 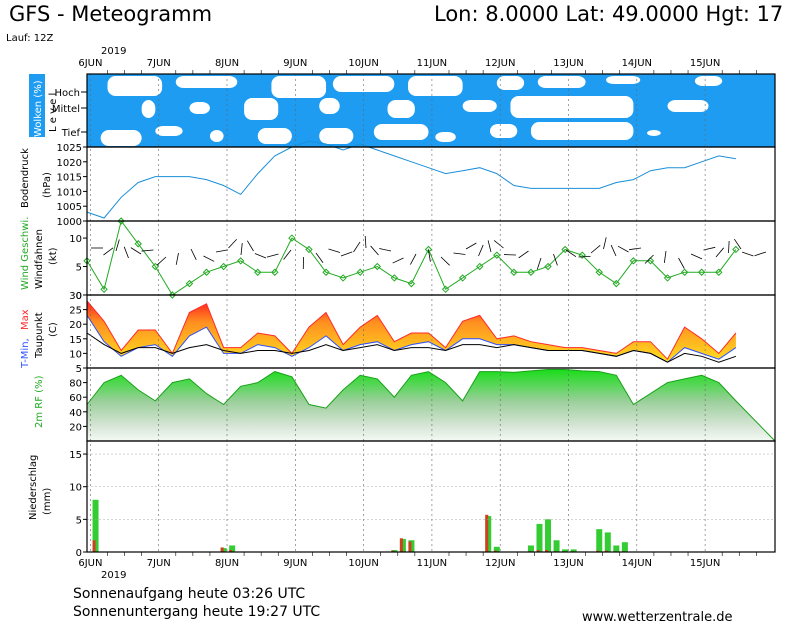 I want to click on time-label-bottom: 7JUN, so click(x=159, y=563).